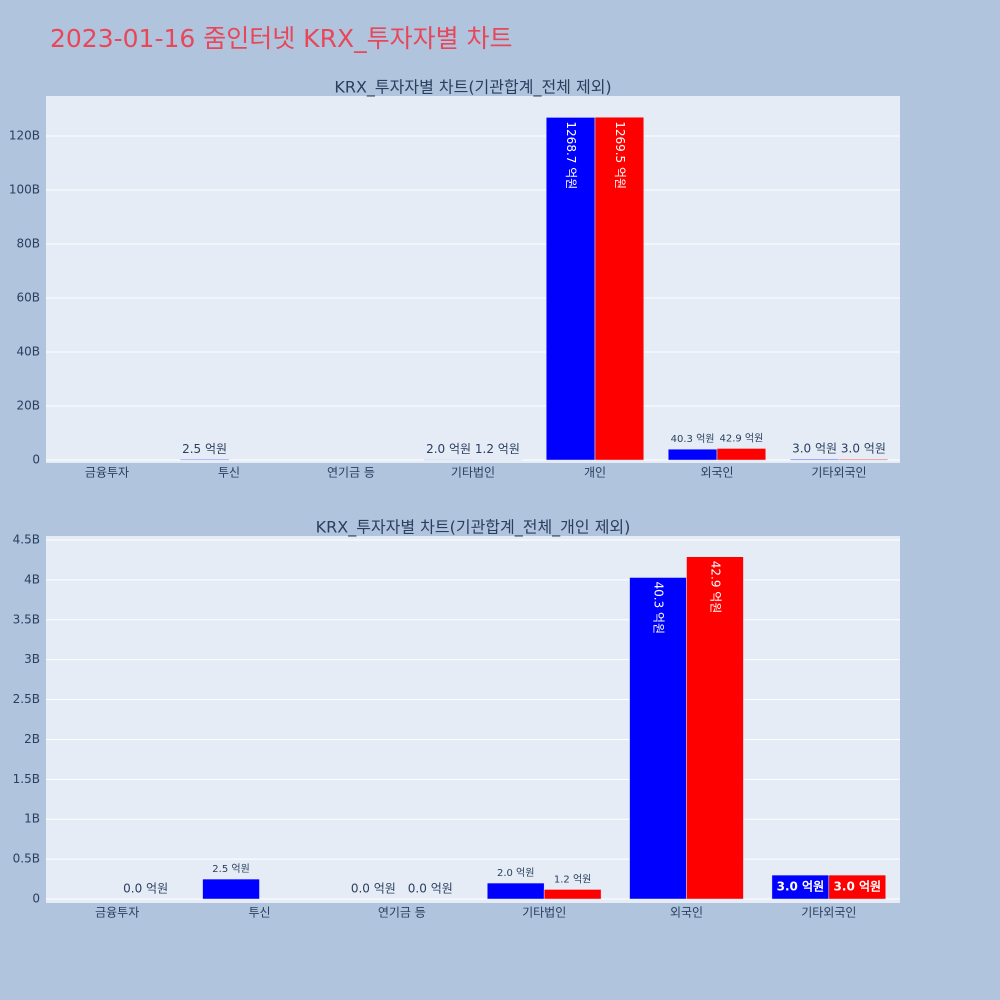 This screenshot has height=1000, width=1000. What do you see at coordinates (32, 659) in the screenshot?
I see `y-tick-label: 3B` at bounding box center [32, 659].